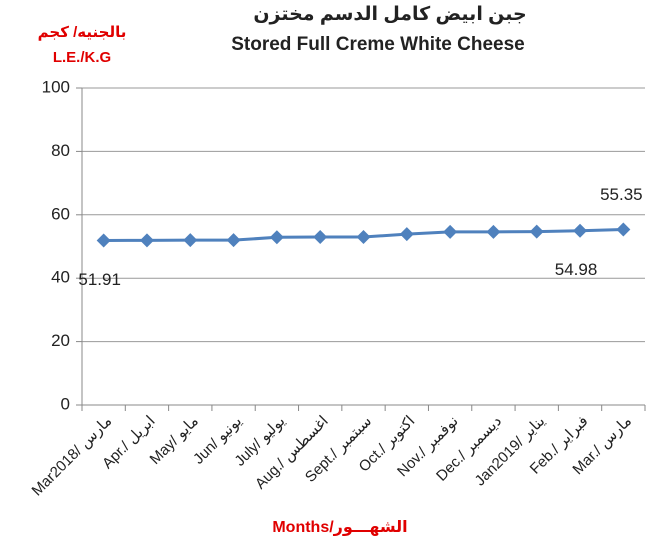  I want to click on x-axis-label: Months/الشهـــور, so click(339, 527).